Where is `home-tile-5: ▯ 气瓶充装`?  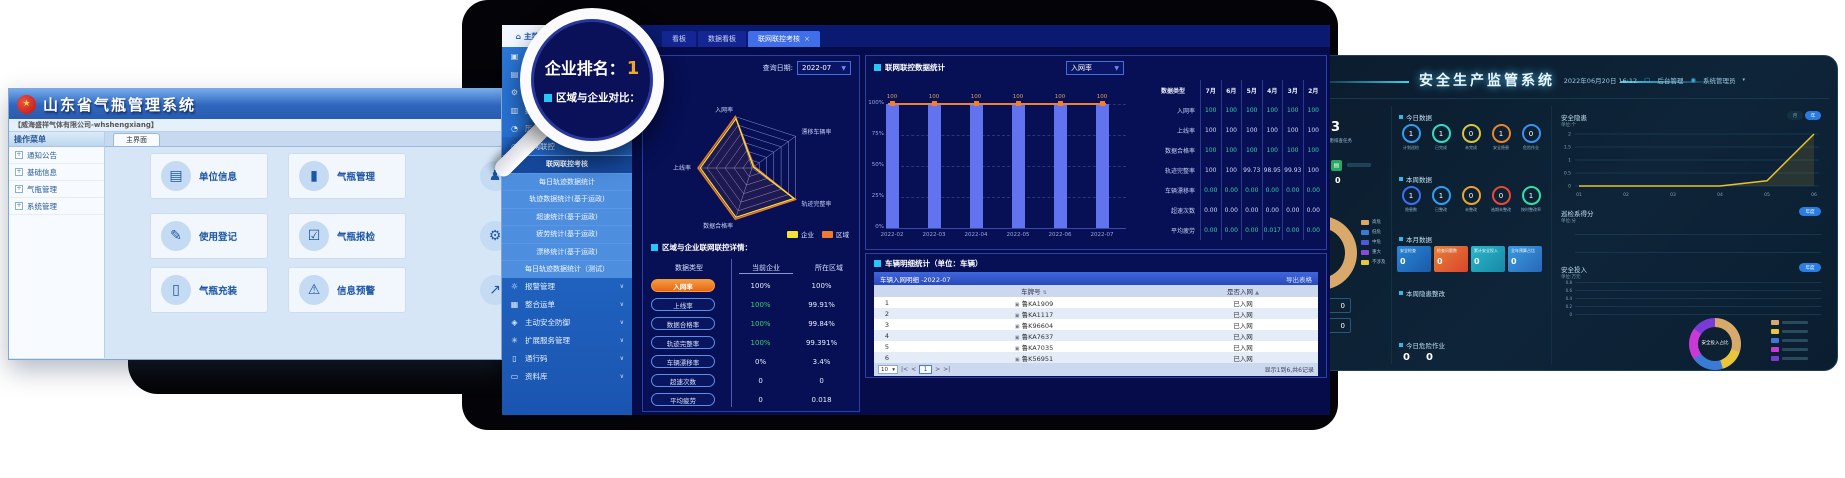
home-tile-5: ▯ 气瓶充装 is located at coordinates (209, 290).